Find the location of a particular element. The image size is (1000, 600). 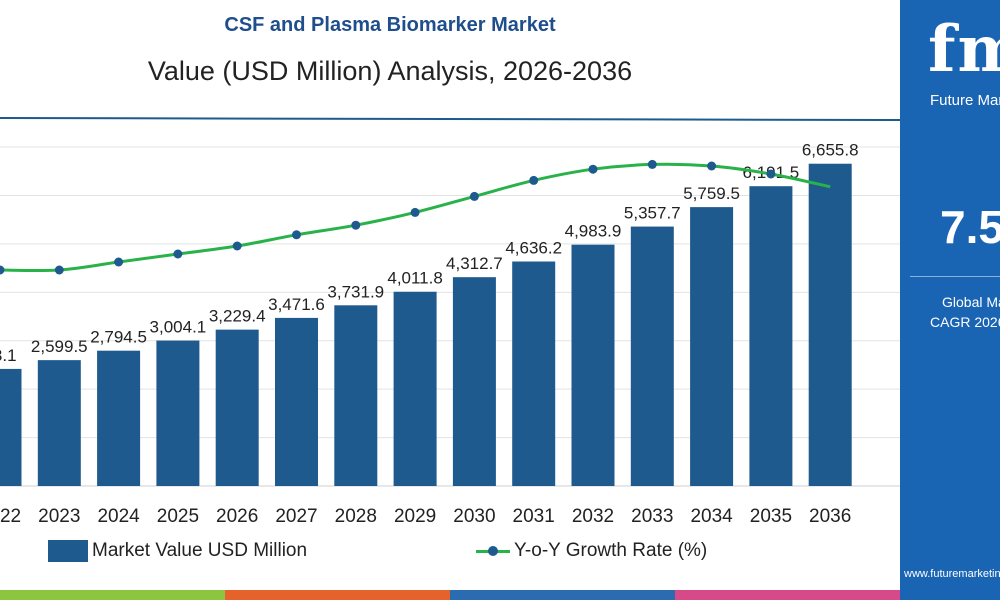

bar-value-label: 4,011.8 is located at coordinates (414, 278).